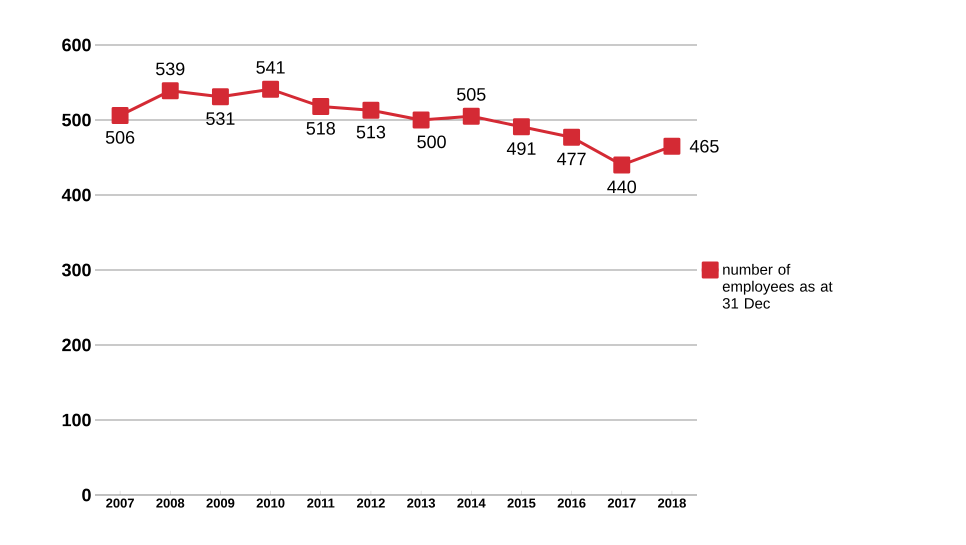  I want to click on x-tick-label: 2014, so click(471, 503).